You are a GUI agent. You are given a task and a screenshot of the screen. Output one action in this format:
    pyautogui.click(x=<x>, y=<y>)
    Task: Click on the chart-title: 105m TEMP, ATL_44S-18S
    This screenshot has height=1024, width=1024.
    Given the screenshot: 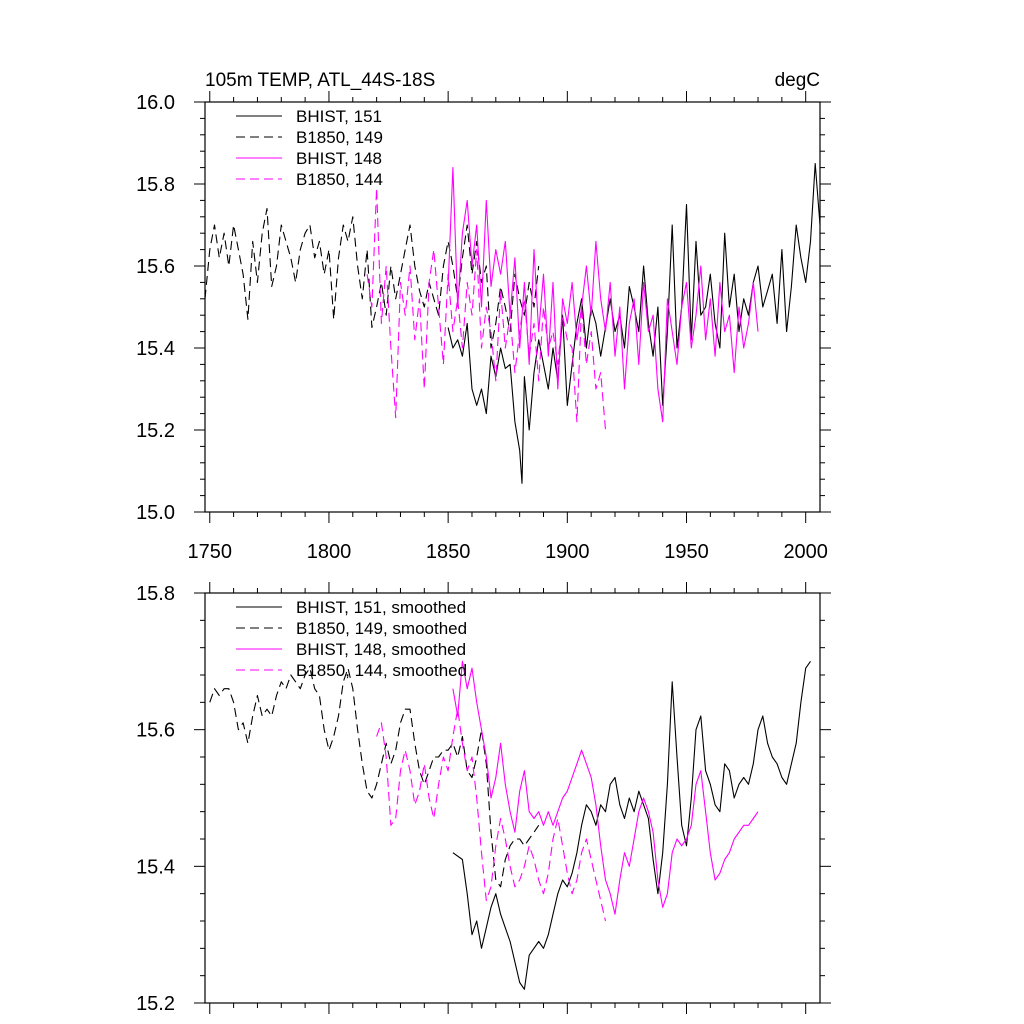 What is the action you would take?
    pyautogui.click(x=320, y=80)
    